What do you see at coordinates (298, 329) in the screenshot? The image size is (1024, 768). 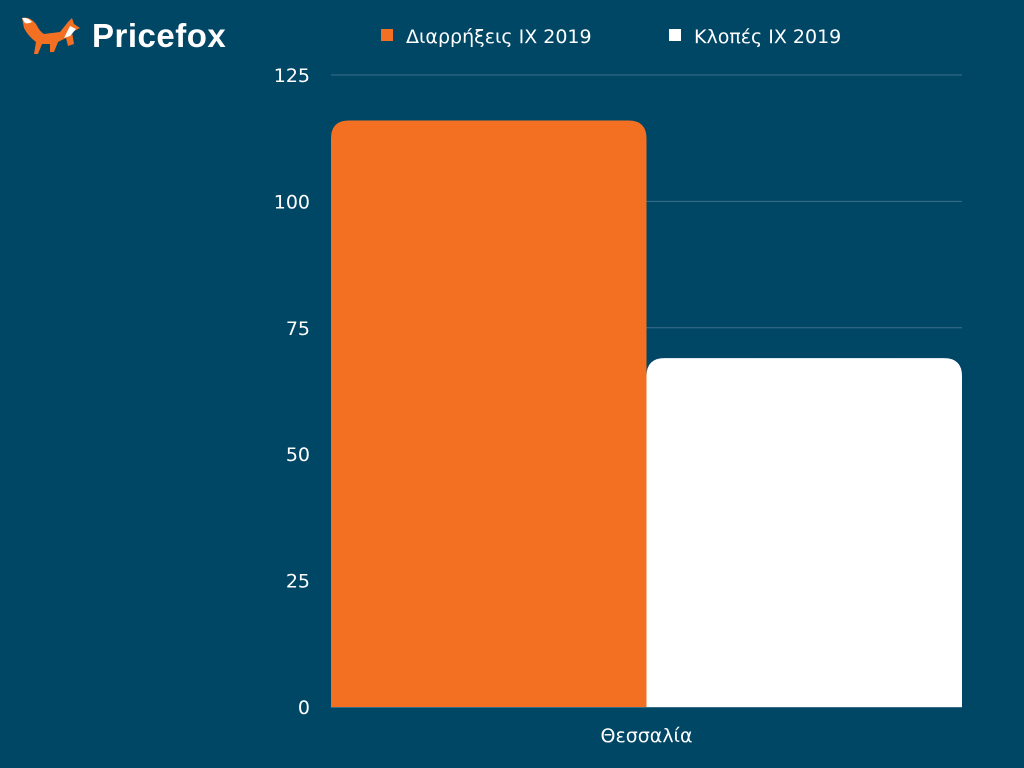 I see `y-tick-label: 75` at bounding box center [298, 329].